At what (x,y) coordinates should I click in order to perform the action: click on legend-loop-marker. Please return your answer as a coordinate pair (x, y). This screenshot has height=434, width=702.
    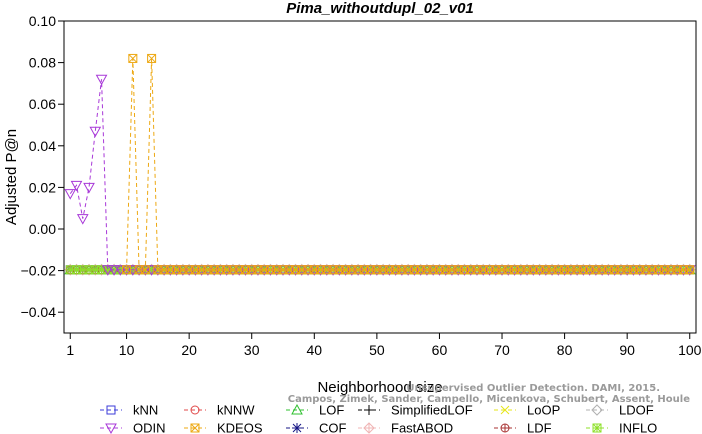
    Looking at the image, I should click on (505, 410).